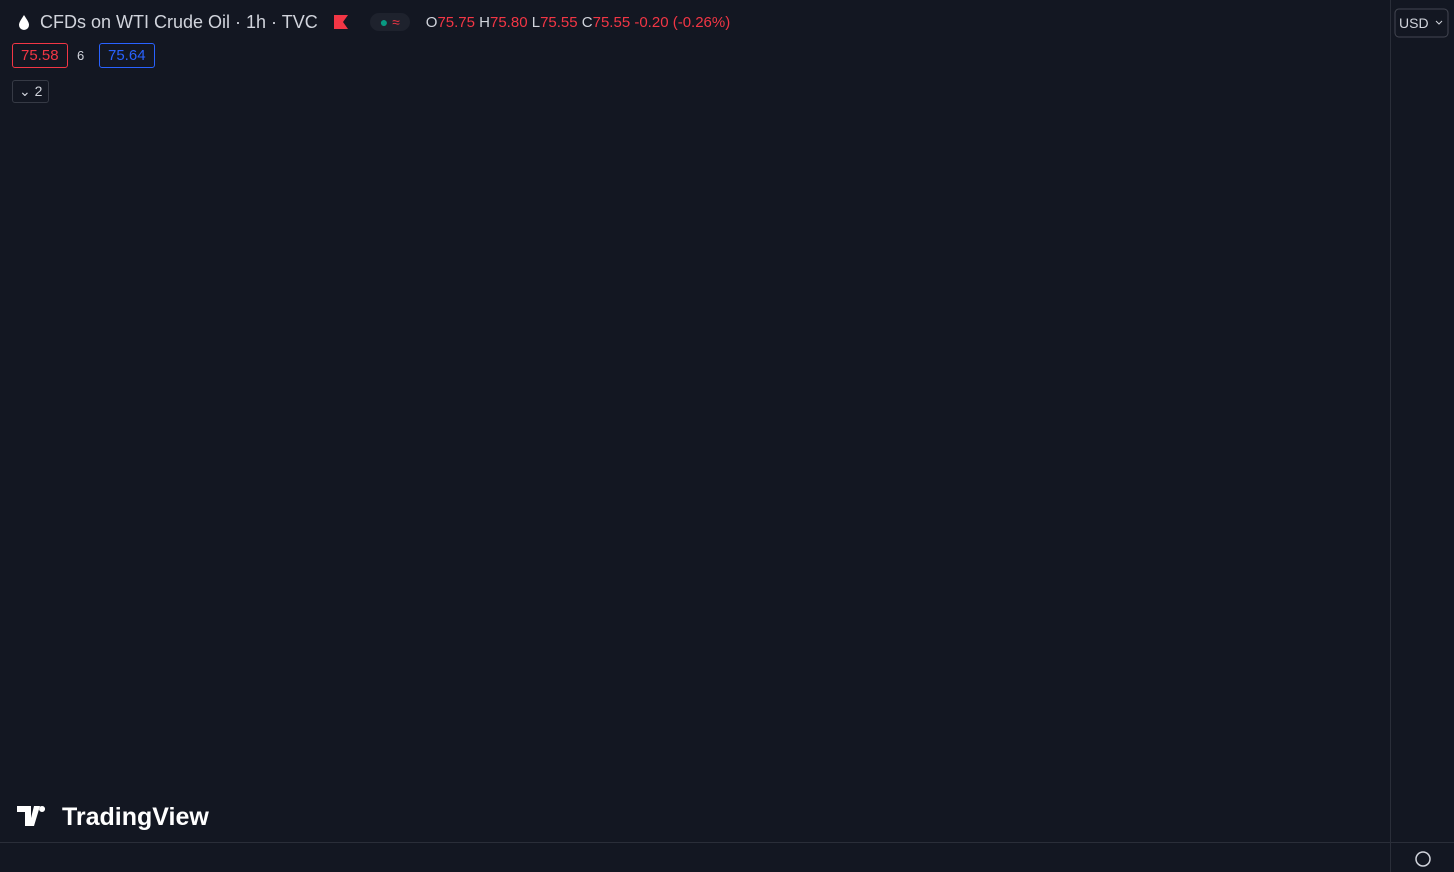  I want to click on o-value: 75.75, so click(456, 22).